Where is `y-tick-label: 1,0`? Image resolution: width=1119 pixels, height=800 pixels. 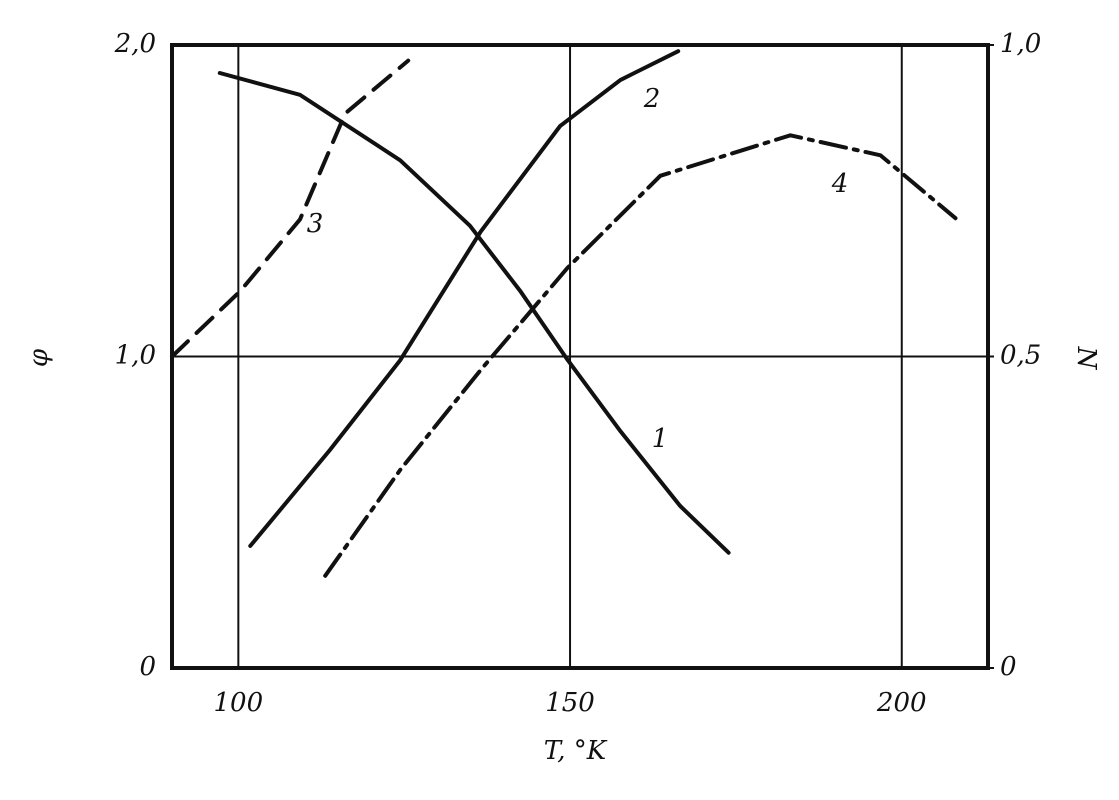 y-tick-label: 1,0 is located at coordinates (135, 356).